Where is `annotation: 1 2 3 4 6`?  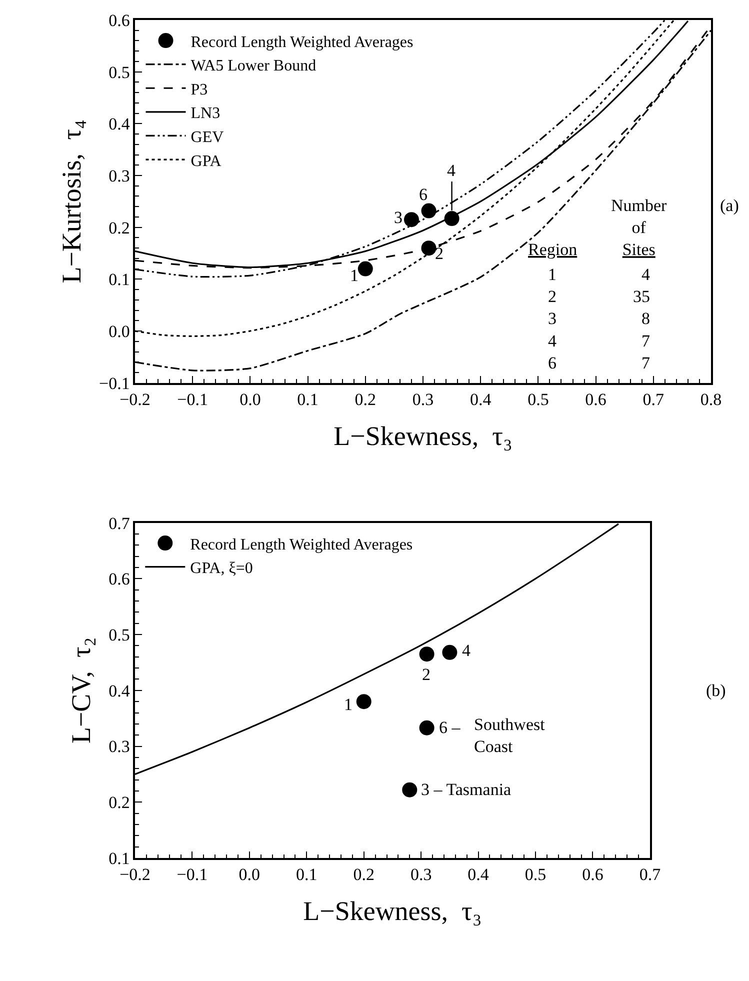 annotation: 1 2 3 4 6 is located at coordinates (552, 318).